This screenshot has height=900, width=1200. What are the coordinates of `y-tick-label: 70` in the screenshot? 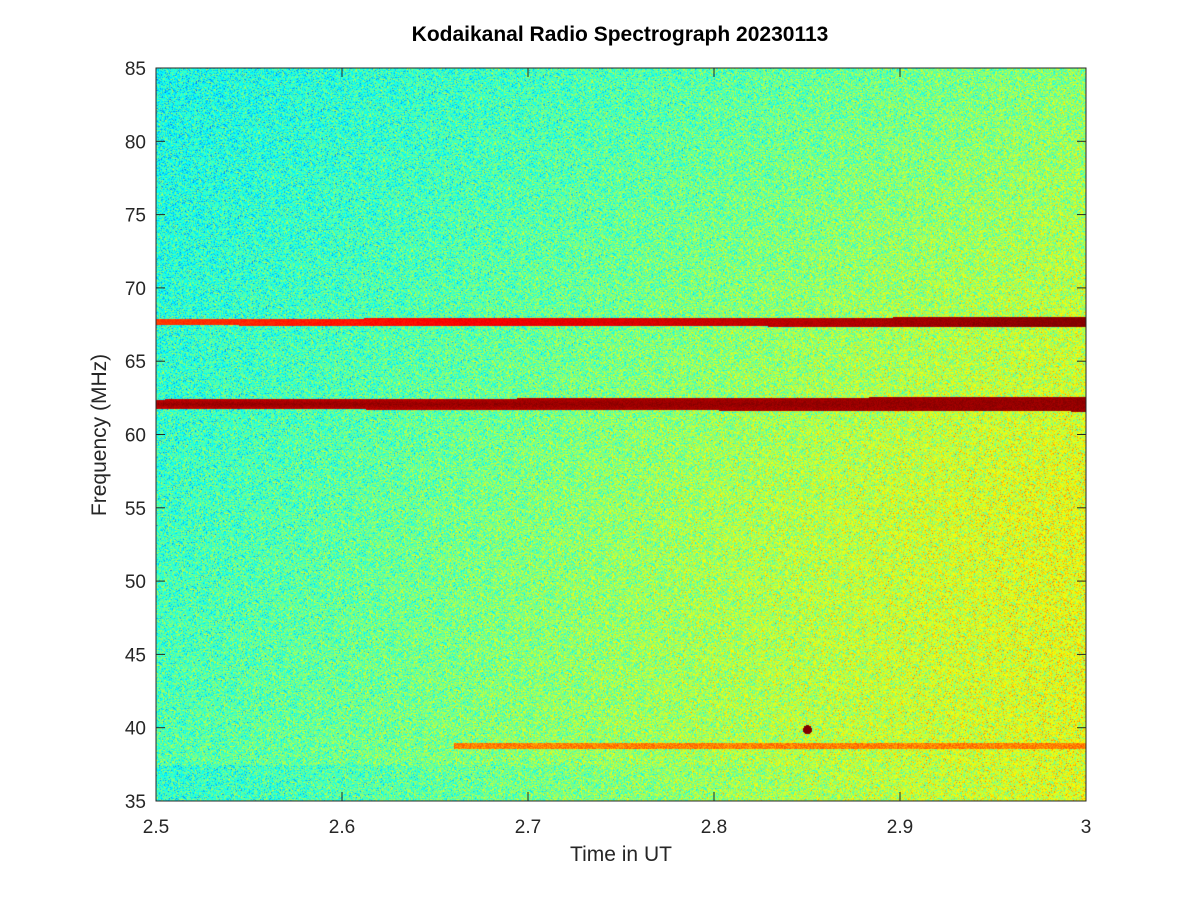 It's located at (135, 289).